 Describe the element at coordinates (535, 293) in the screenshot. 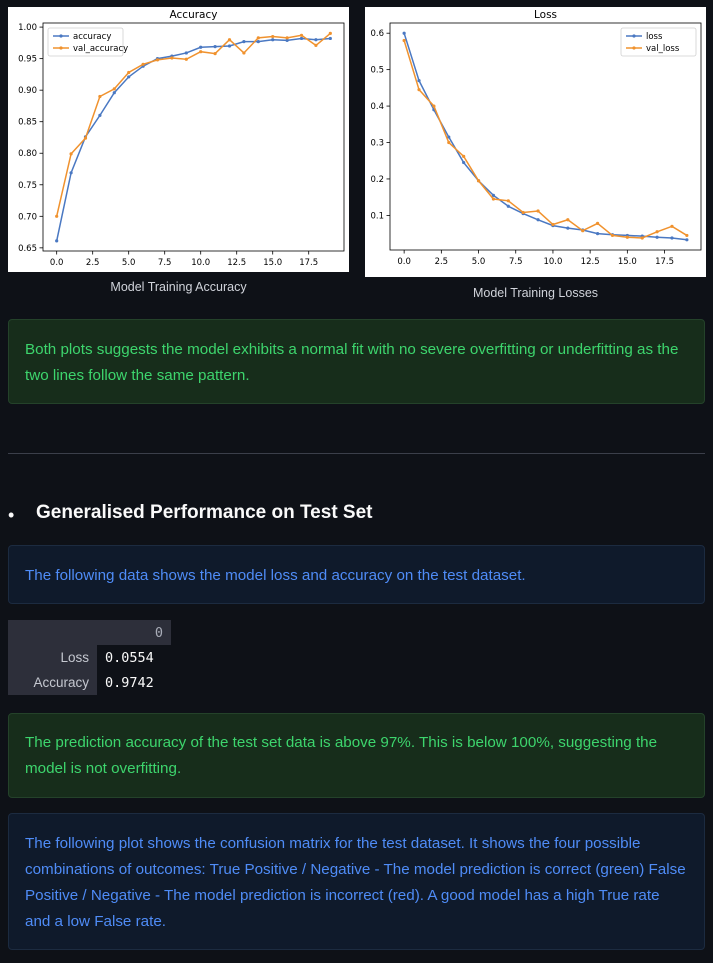

I see `loss-chart-caption: Model Training Losses` at that location.